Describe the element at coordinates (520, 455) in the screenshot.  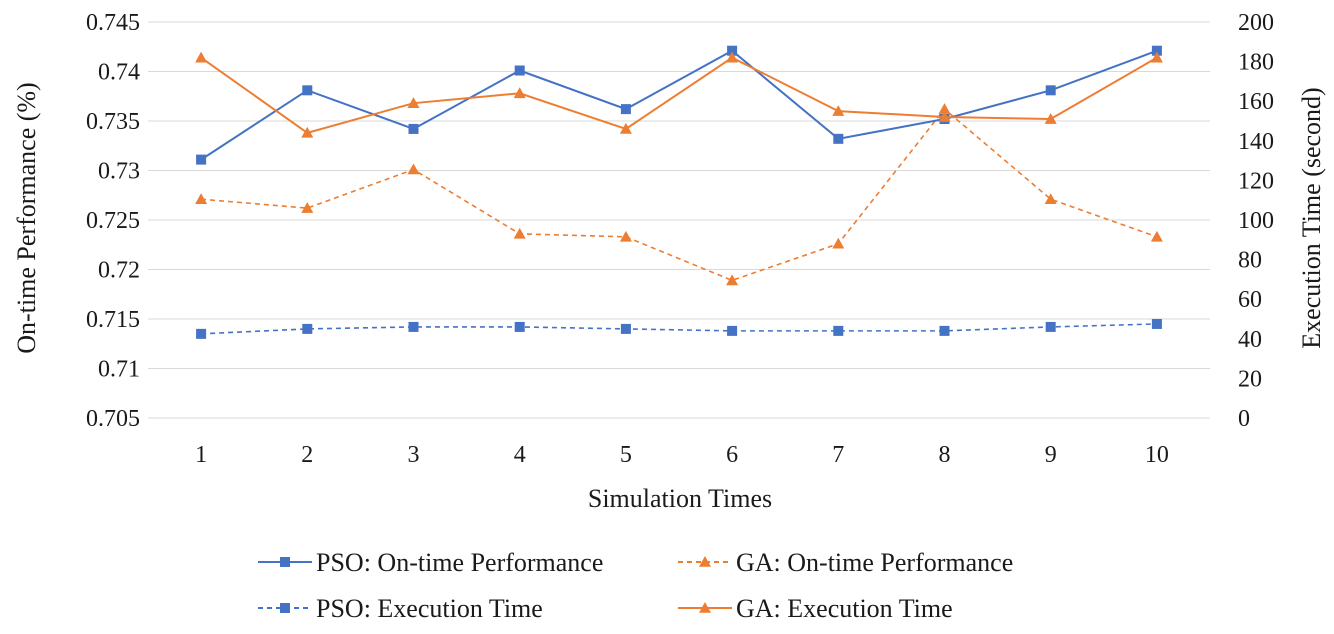
I see `x-tick-label: 4` at that location.